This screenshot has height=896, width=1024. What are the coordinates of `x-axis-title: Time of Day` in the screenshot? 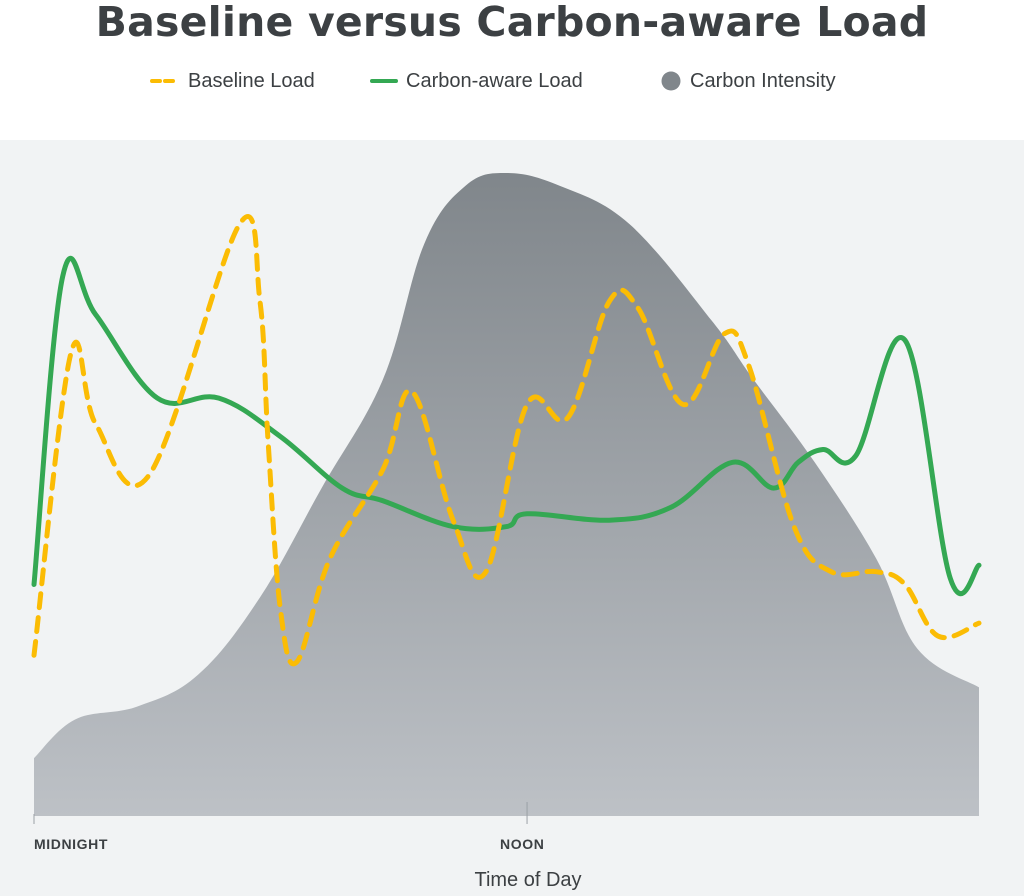 It's located at (528, 880).